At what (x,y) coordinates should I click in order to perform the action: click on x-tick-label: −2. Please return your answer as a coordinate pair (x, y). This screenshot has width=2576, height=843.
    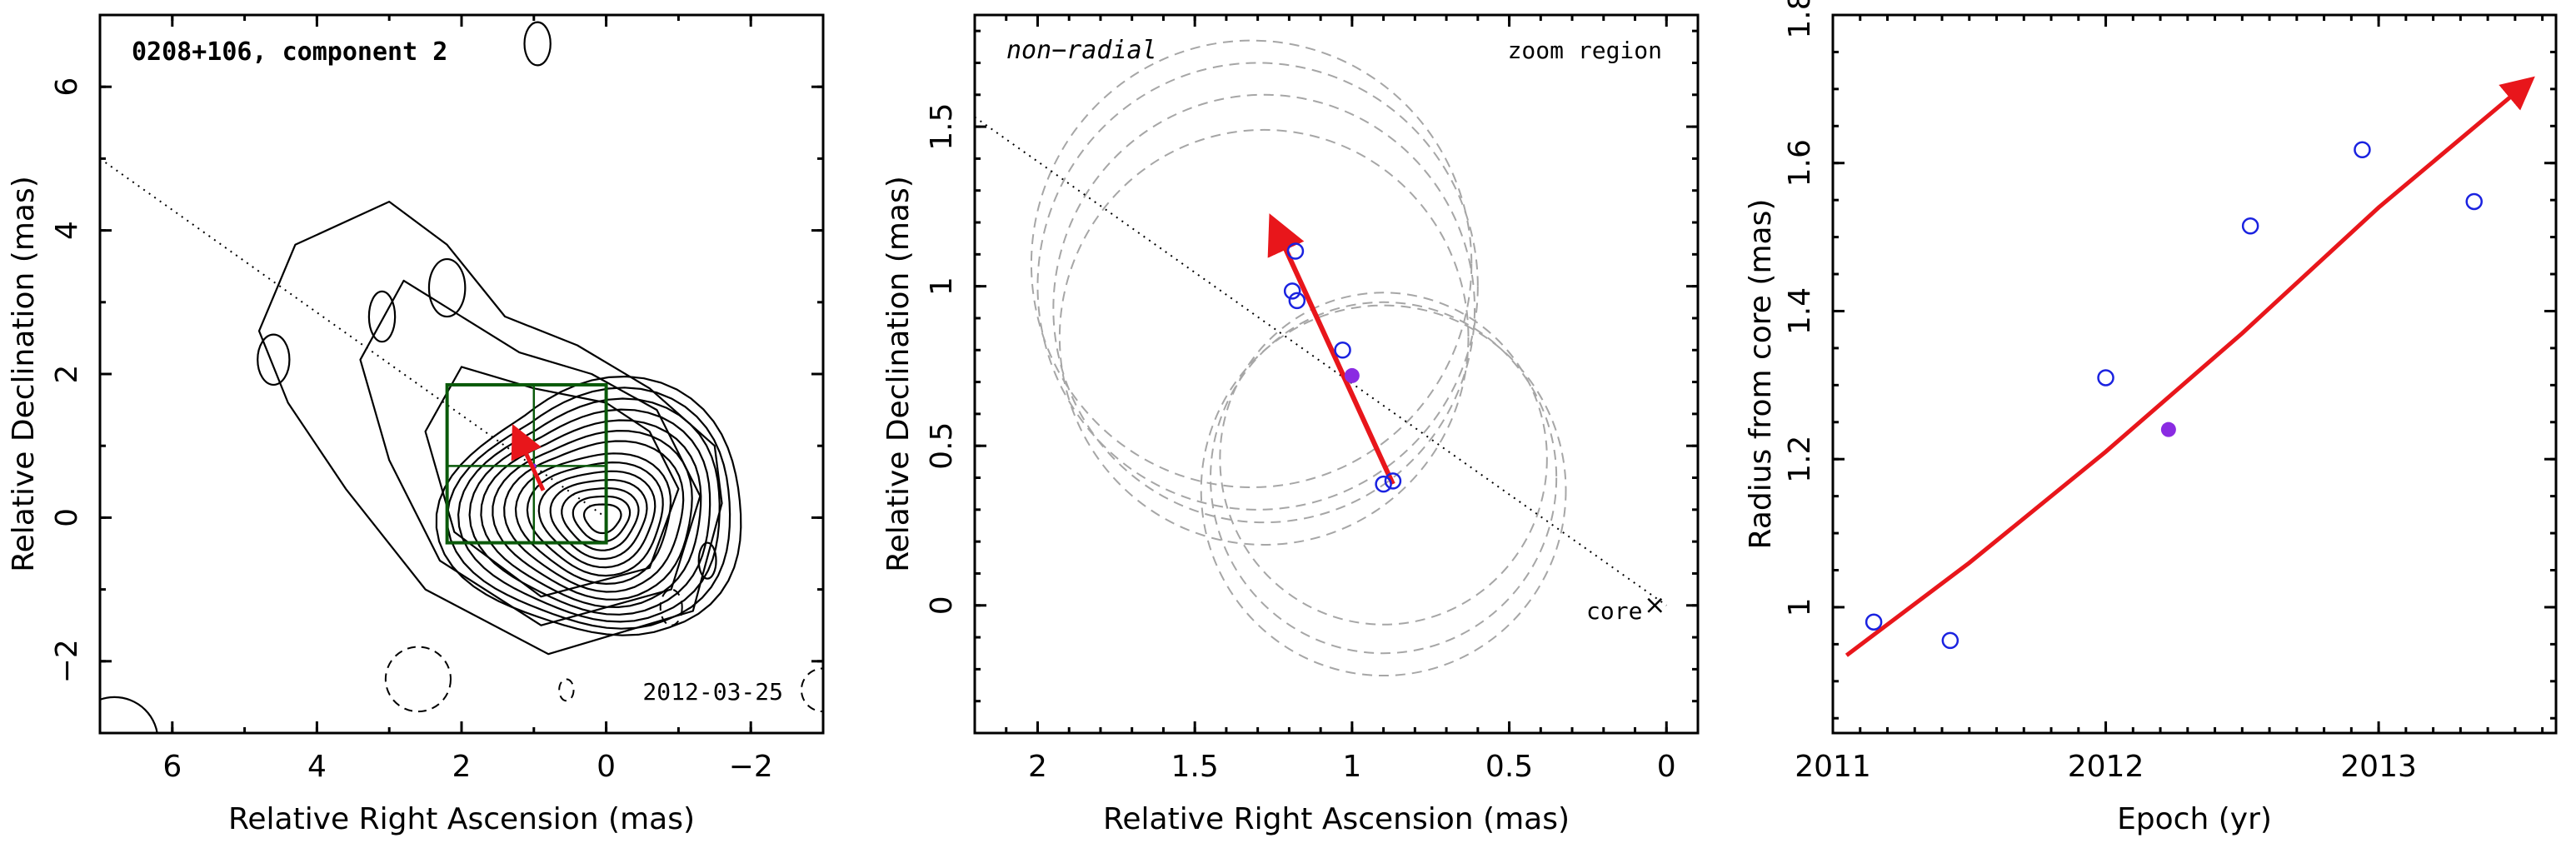
    Looking at the image, I should click on (751, 767).